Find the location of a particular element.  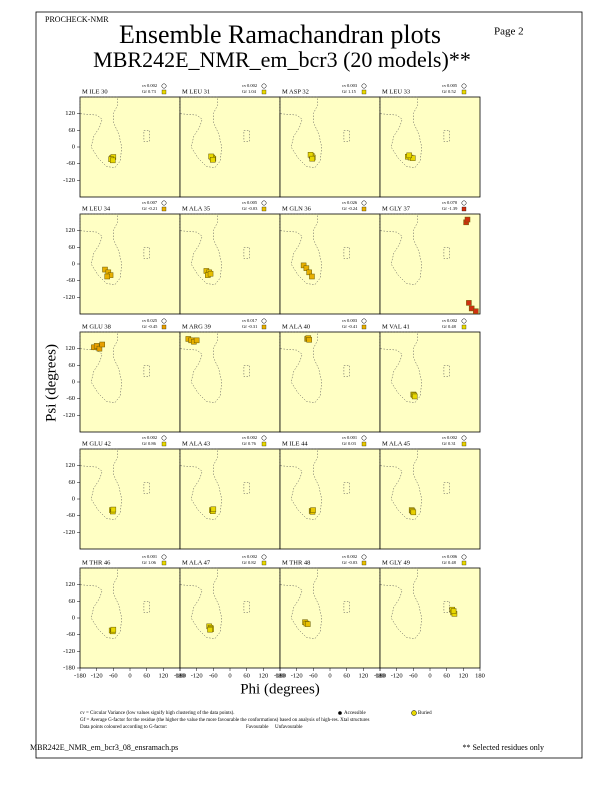

y-tick-label: -180 is located at coordinates (69, 667).